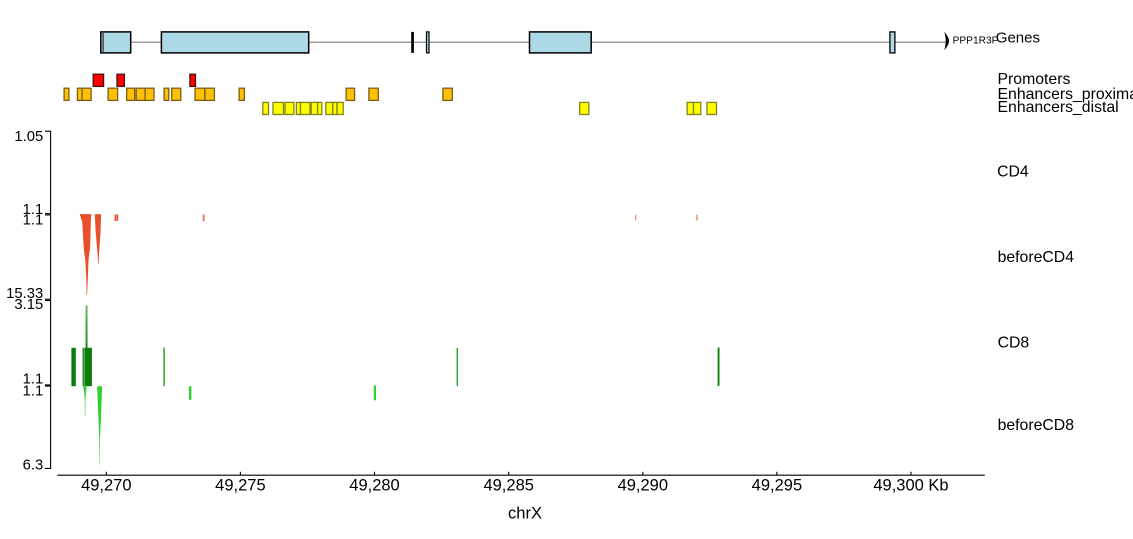  What do you see at coordinates (1014, 342) in the screenshot?
I see `svg-text: CD8` at bounding box center [1014, 342].